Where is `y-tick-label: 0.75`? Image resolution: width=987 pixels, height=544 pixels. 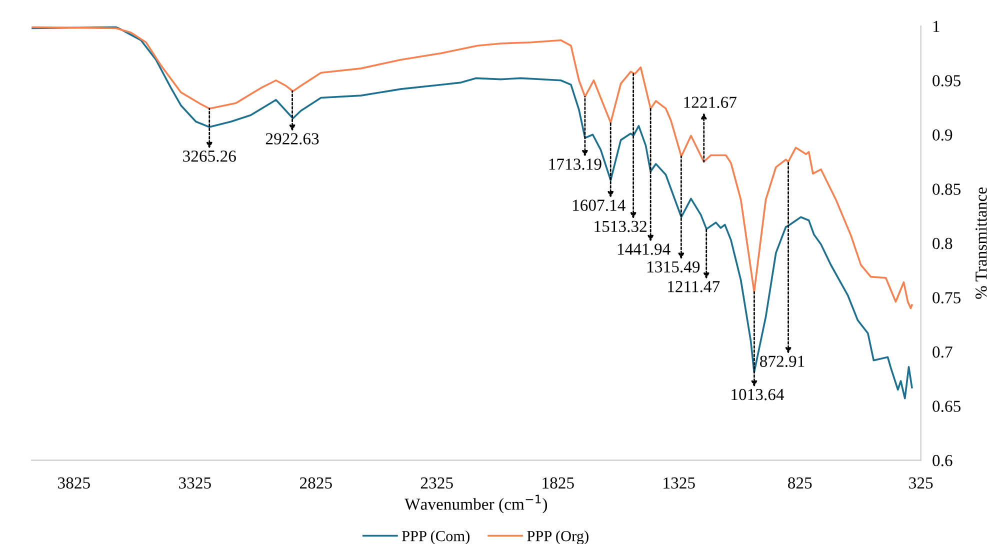 y-tick-label: 0.75 is located at coordinates (946, 298).